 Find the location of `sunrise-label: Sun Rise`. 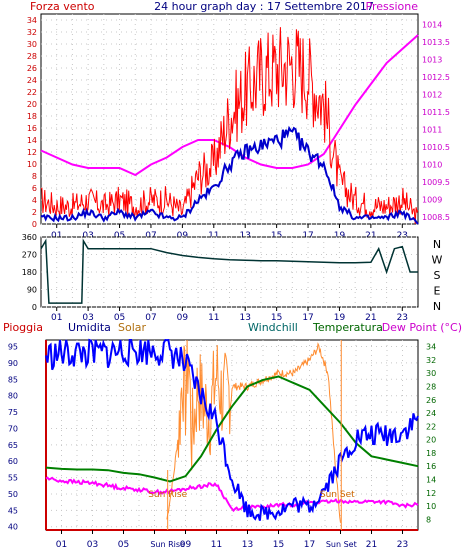

sunrise-label: Sun Rise is located at coordinates (167, 495).